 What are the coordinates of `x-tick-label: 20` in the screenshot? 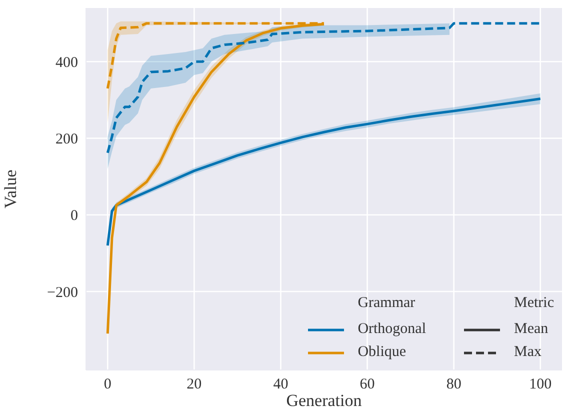 It's located at (194, 384).